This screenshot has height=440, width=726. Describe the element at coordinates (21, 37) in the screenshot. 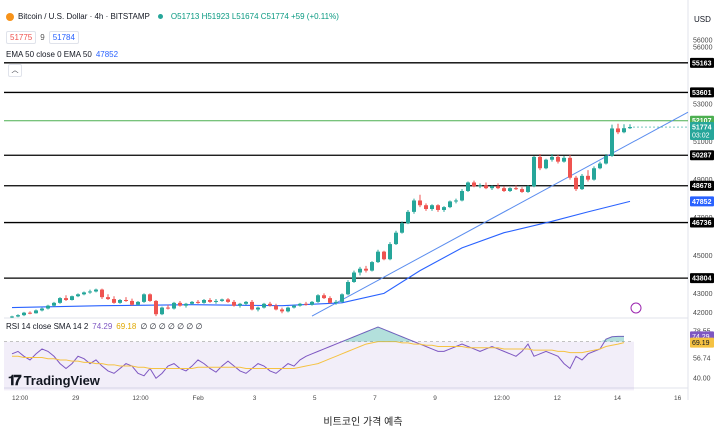

I see `bid-button: 51775` at that location.